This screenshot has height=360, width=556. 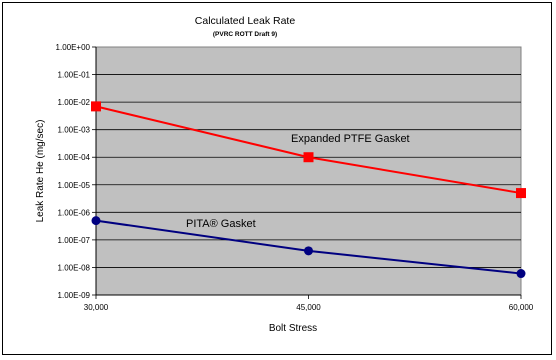 I want to click on x-axis-ticks: 30,000 45,000 60,000, so click(x=309, y=303).